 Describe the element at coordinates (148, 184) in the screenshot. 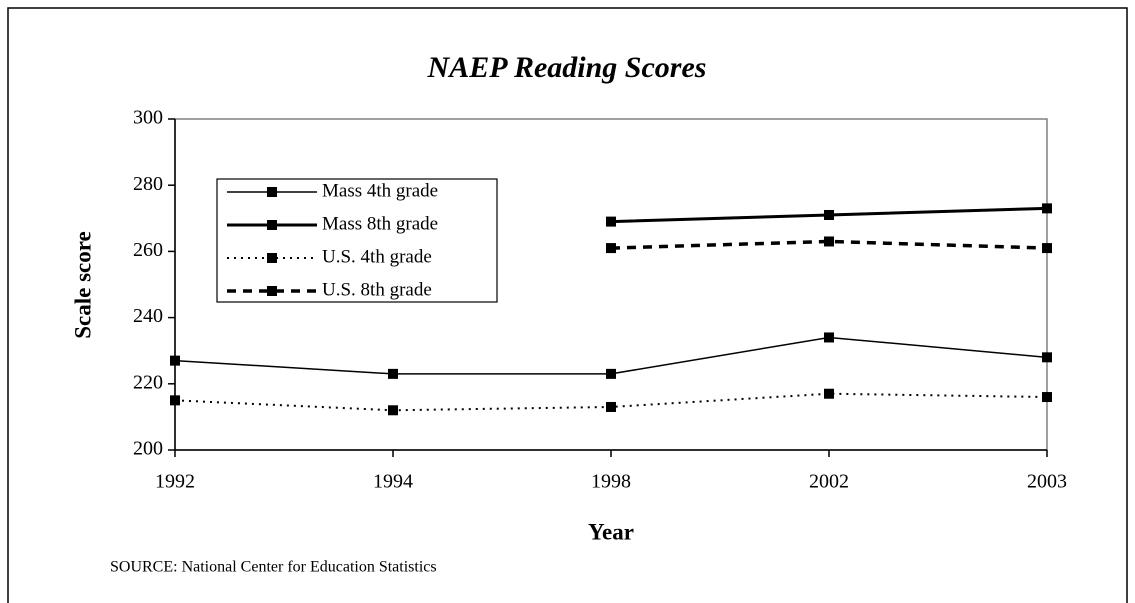

I see `y-tick-label: 280` at that location.